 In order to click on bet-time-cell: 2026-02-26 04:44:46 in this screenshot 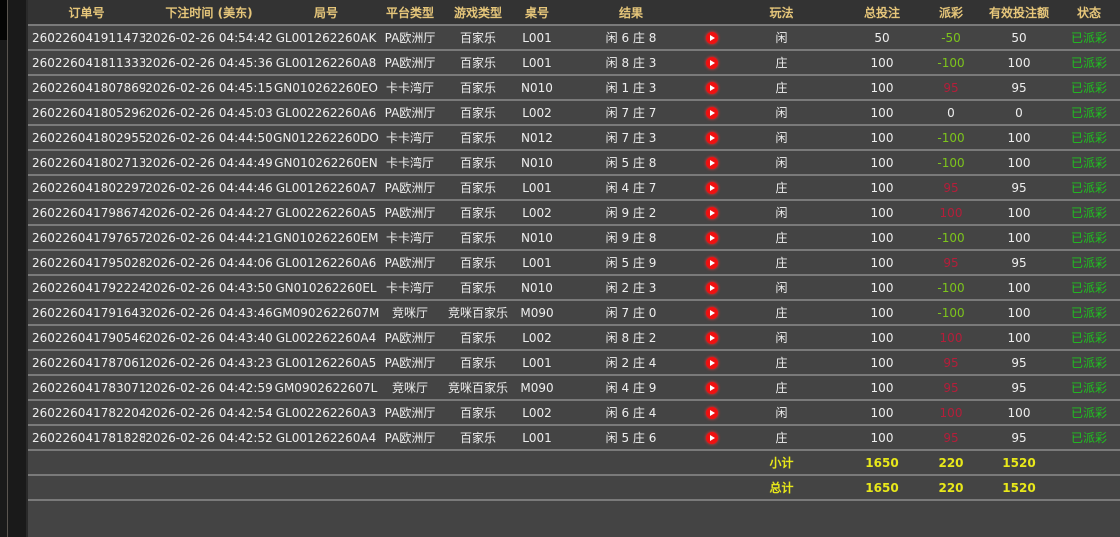, I will do `click(209, 188)`.